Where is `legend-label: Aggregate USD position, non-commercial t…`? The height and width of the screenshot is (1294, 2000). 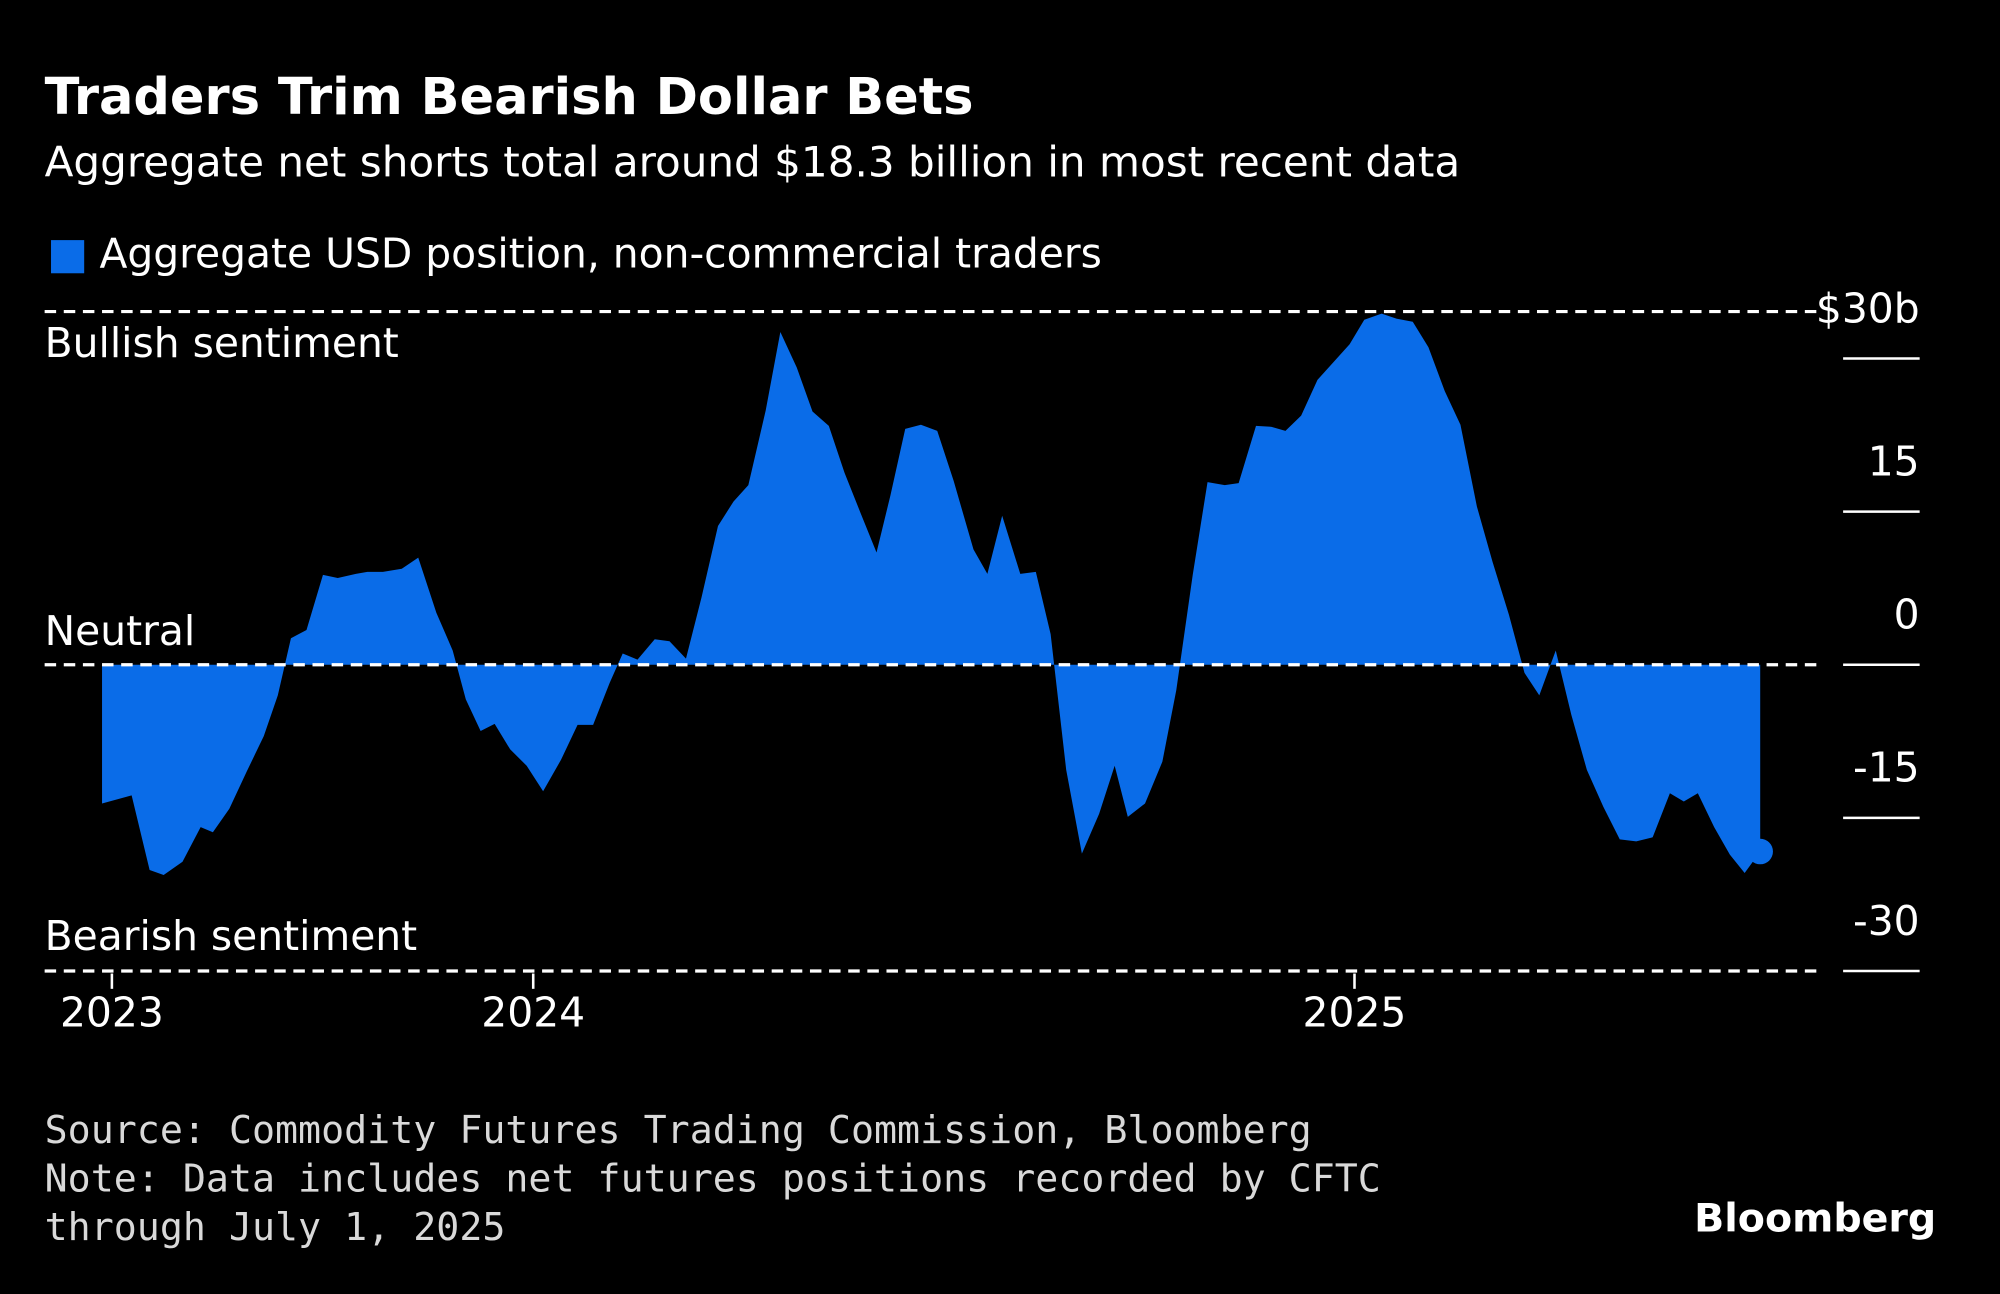
legend-label: Aggregate USD position, non-commercial t… is located at coordinates (600, 254).